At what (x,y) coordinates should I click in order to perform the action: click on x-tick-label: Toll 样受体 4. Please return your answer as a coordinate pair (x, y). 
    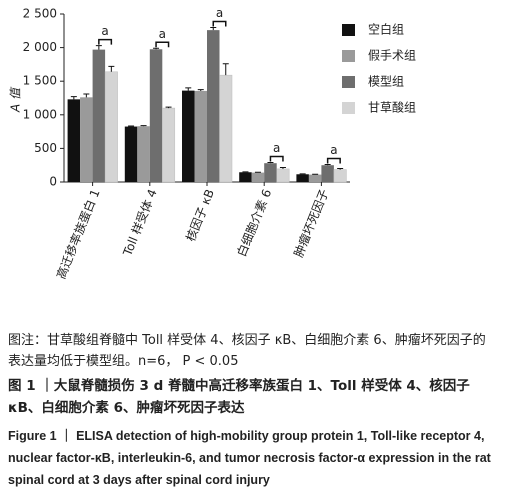
    Looking at the image, I should click on (139, 223).